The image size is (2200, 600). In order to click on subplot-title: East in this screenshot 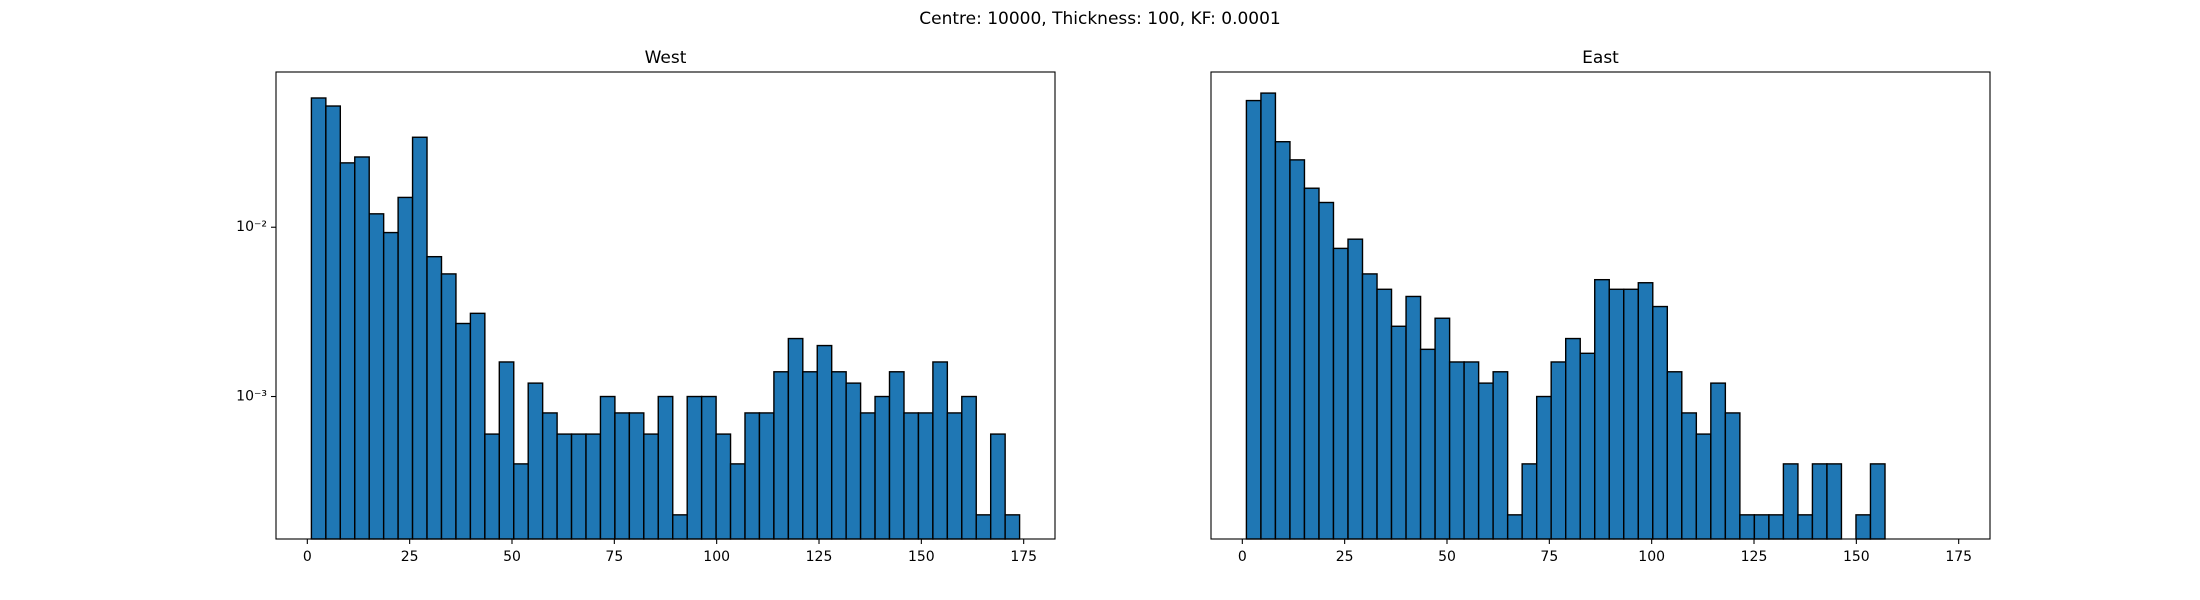, I will do `click(1600, 58)`.